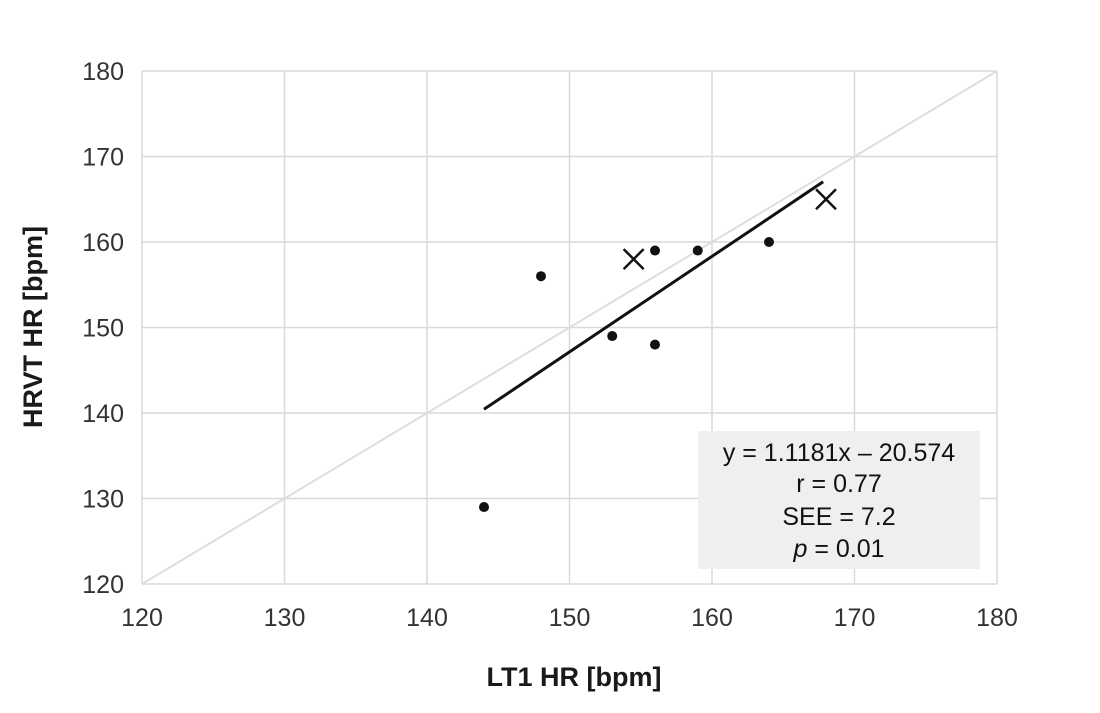  What do you see at coordinates (103, 585) in the screenshot?
I see `y-tick-label: 120` at bounding box center [103, 585].